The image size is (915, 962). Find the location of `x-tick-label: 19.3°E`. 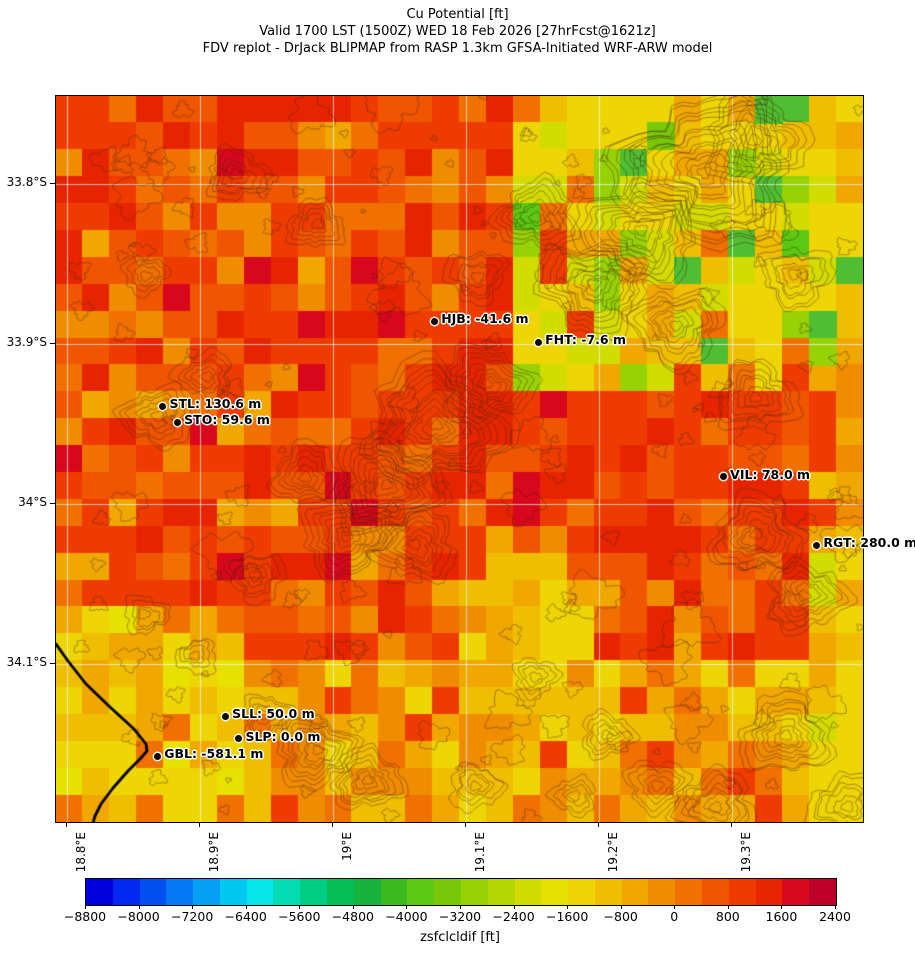

x-tick-label: 19.3°E is located at coordinates (746, 852).